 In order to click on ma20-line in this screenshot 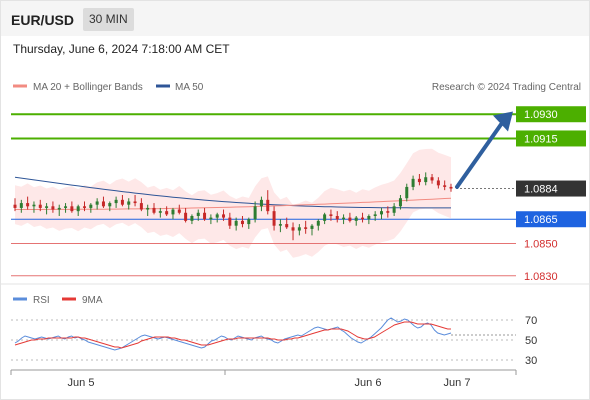, I will do `click(233, 203)`.